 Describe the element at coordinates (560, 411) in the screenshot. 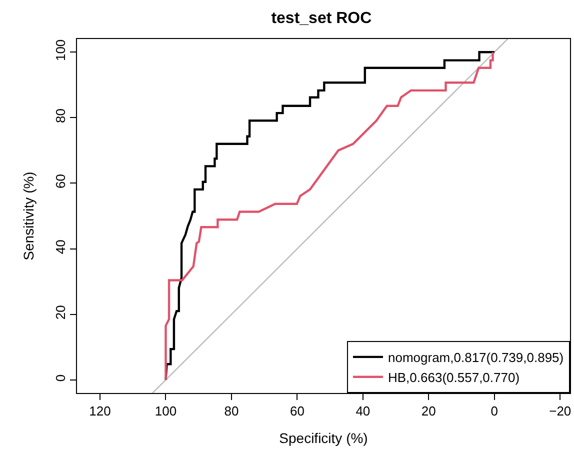

I see `x-tick-label: −20` at that location.